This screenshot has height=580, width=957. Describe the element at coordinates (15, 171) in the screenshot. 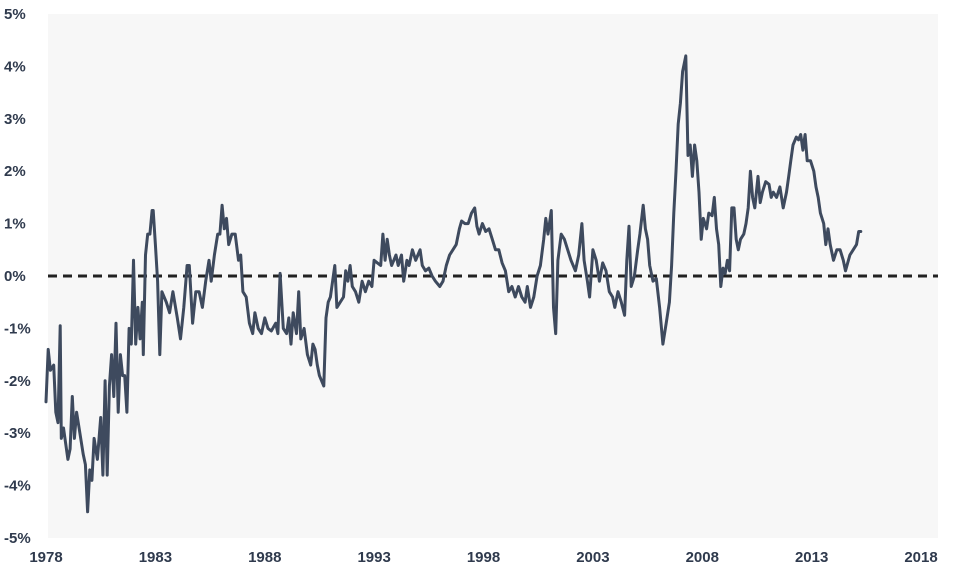

I see `y-tick-label: 2%` at that location.